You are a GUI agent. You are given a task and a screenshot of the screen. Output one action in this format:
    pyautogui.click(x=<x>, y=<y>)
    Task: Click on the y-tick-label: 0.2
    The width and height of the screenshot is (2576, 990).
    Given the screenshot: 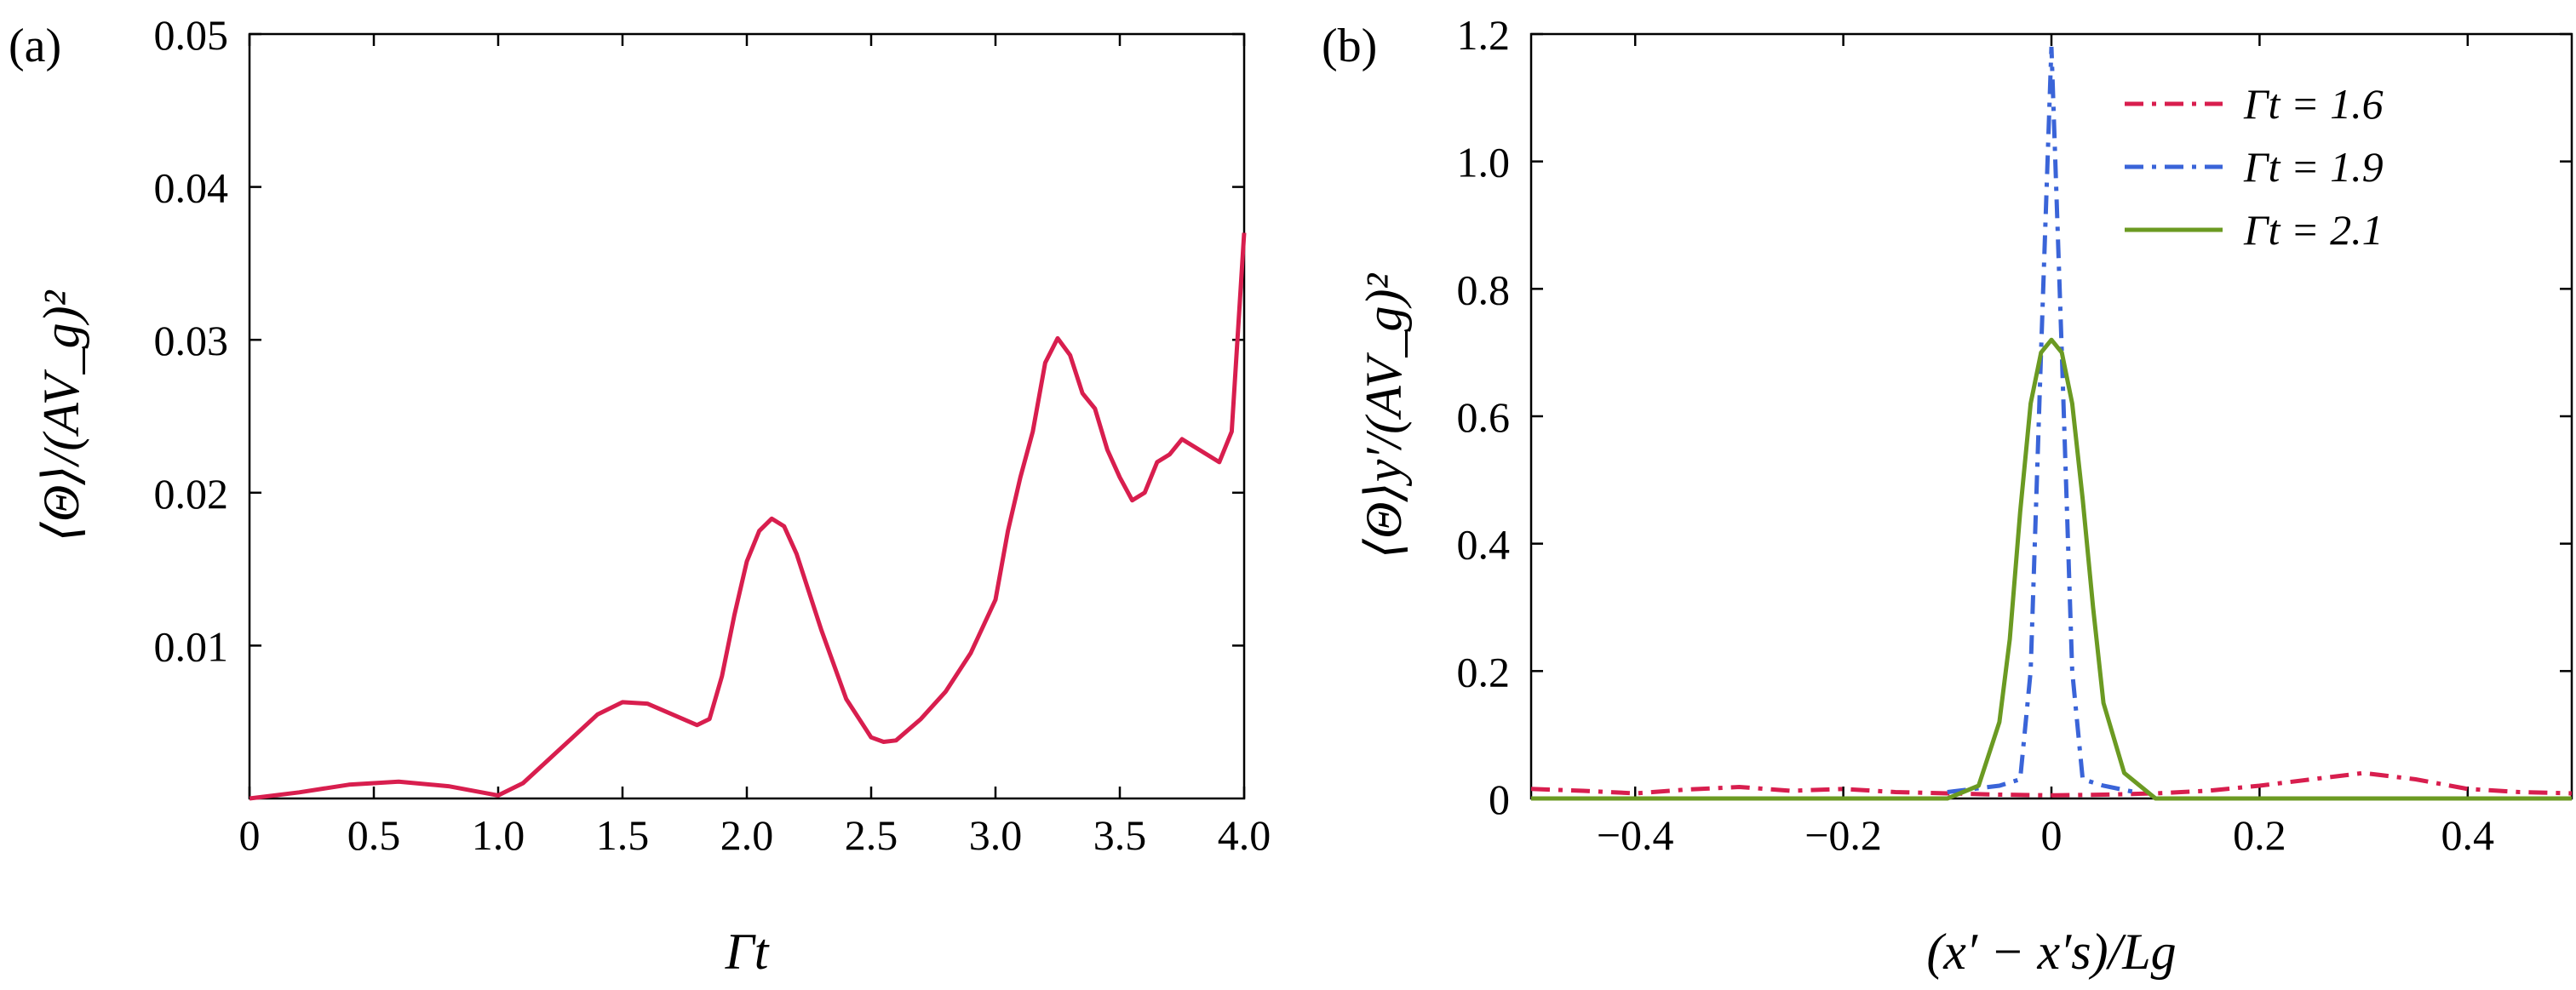 What is the action you would take?
    pyautogui.click(x=1484, y=671)
    